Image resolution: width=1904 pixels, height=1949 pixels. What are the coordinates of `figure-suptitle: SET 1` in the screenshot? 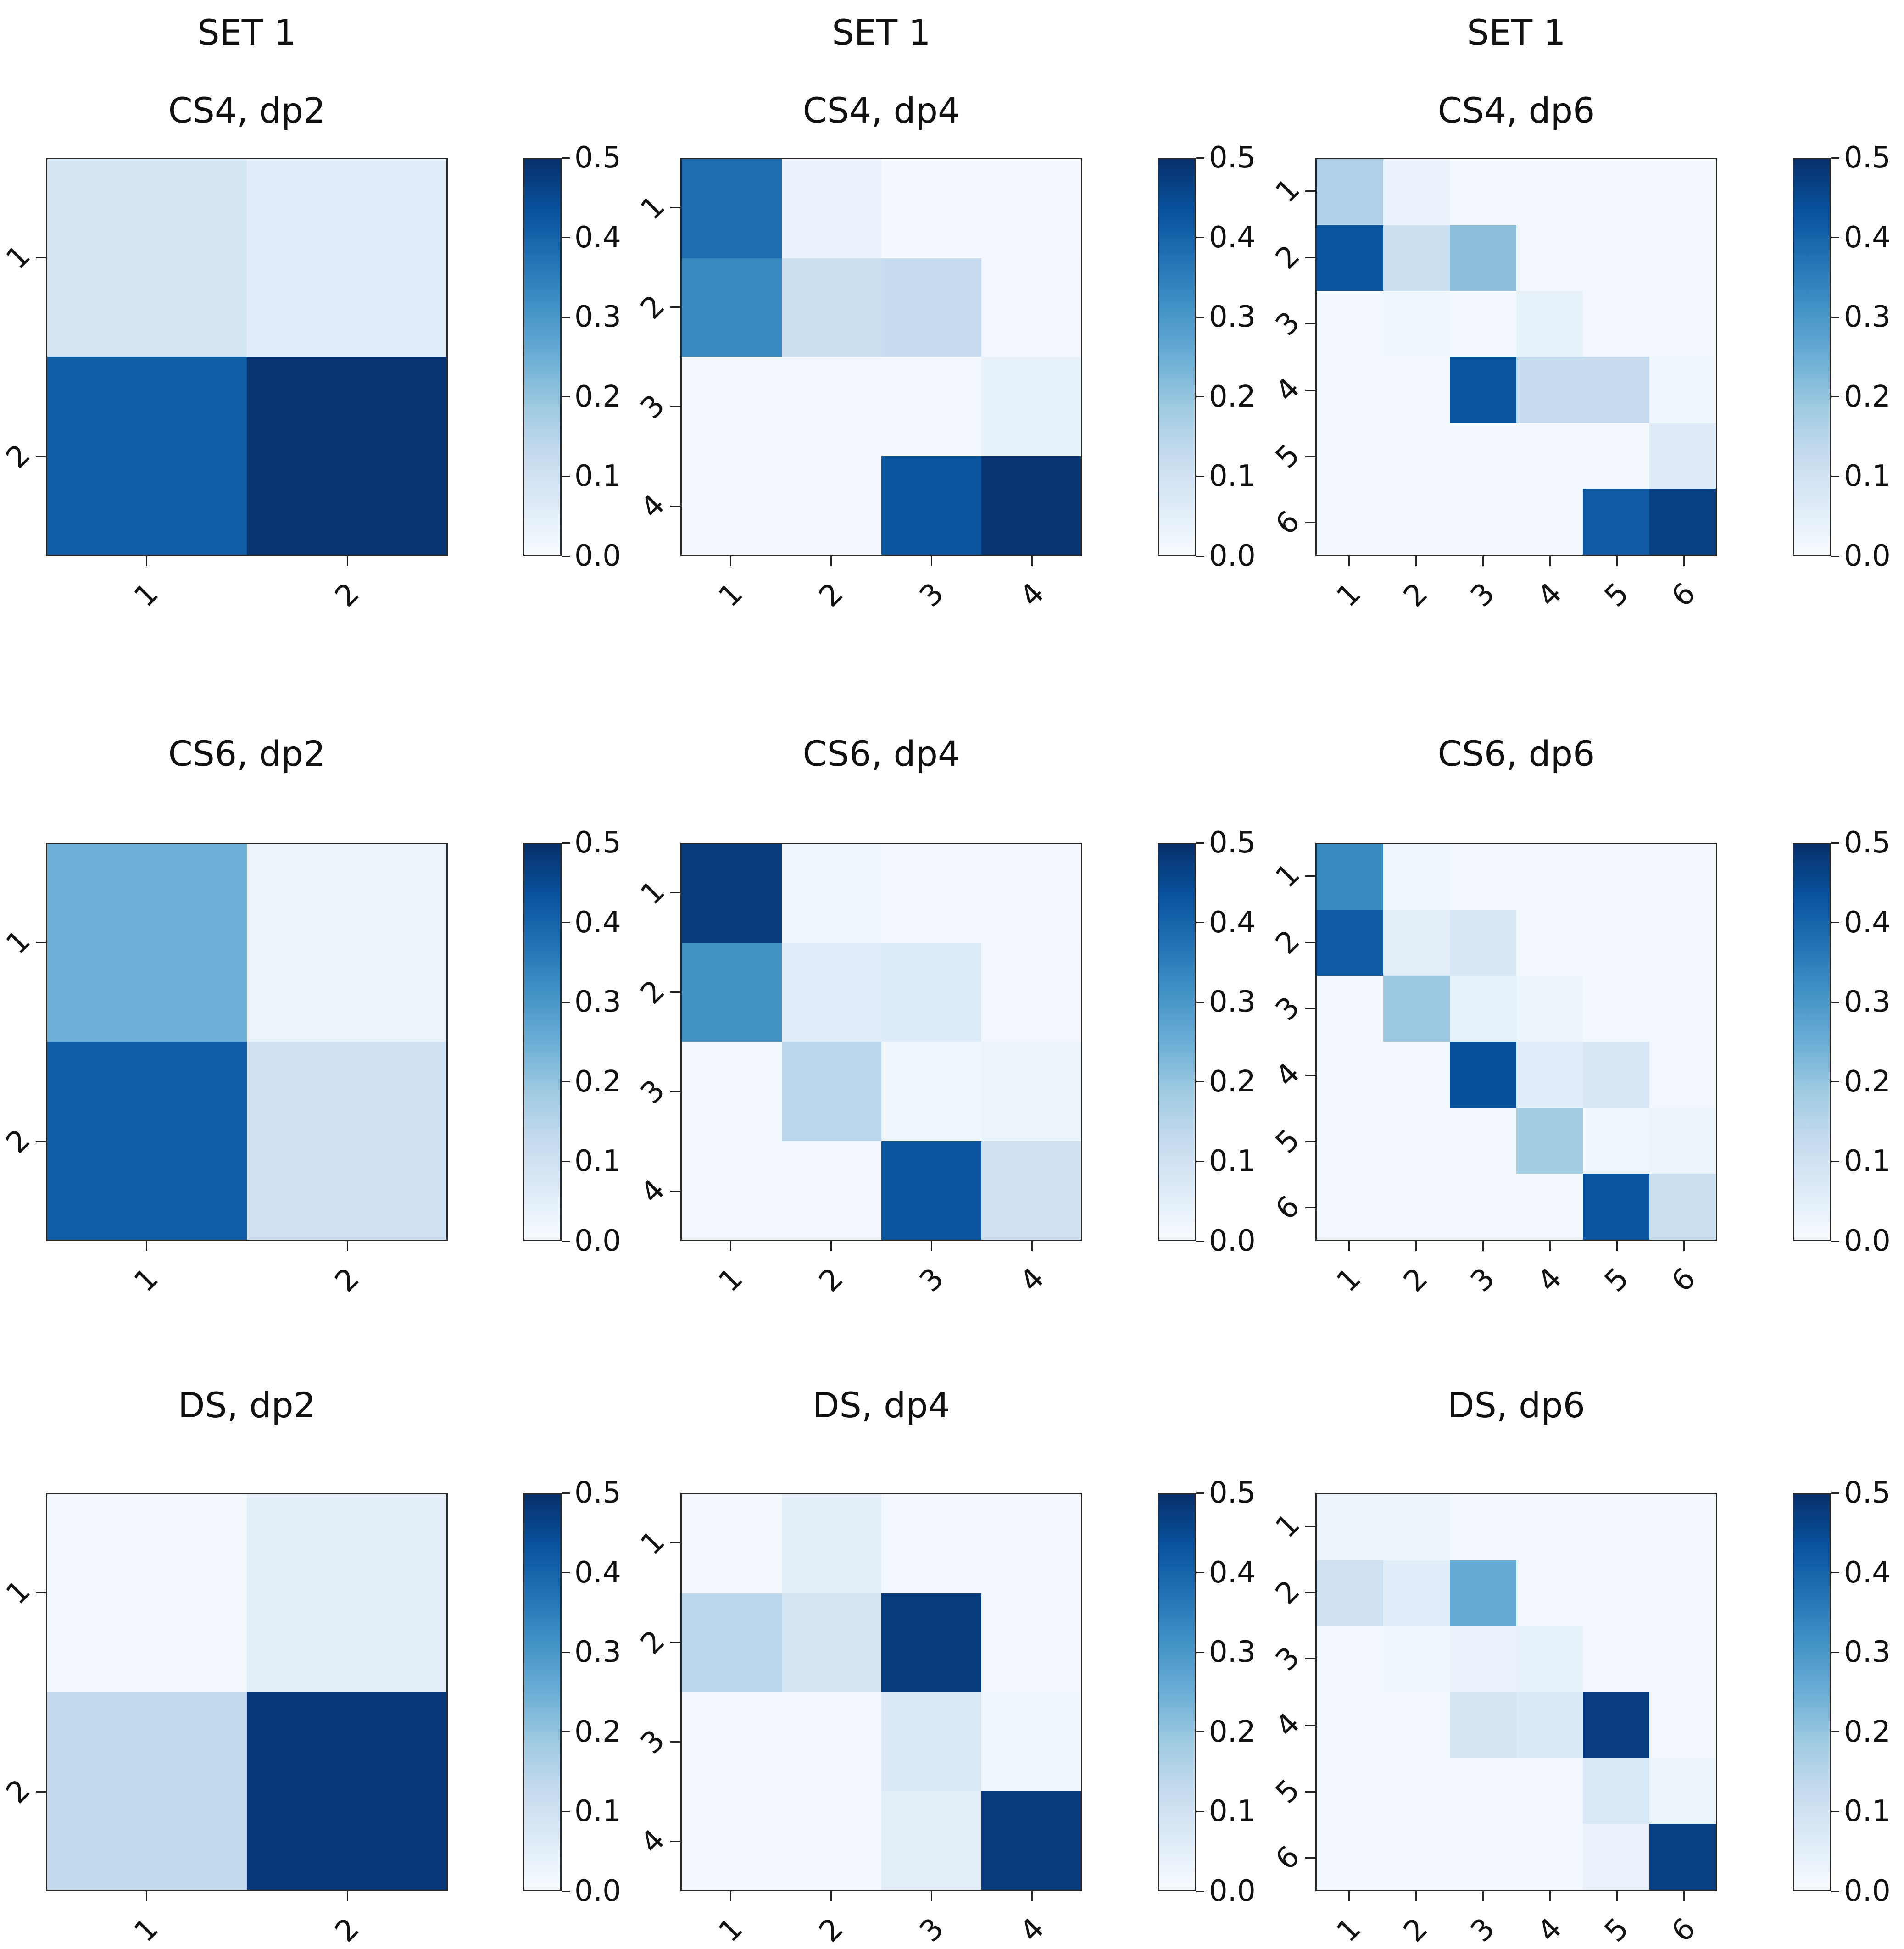 It's located at (246, 32).